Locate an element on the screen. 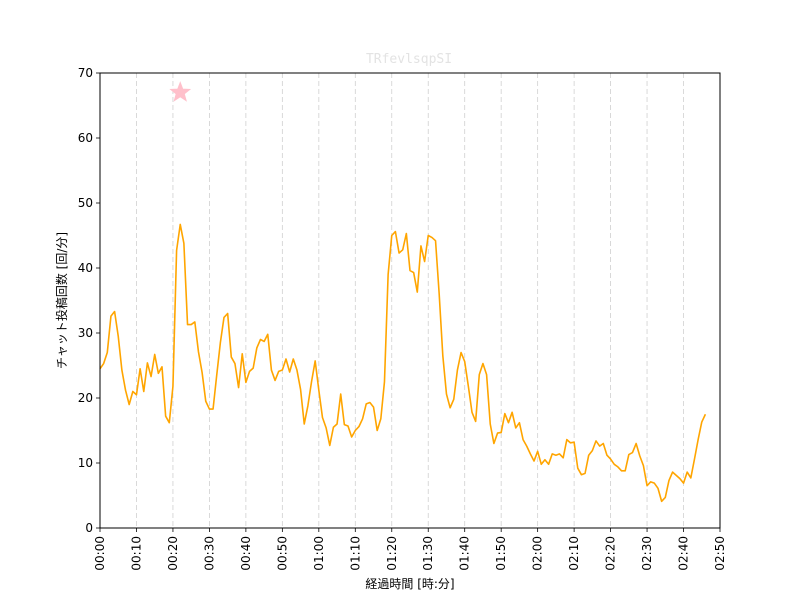 This screenshot has width=800, height=600. y-tick-label: 10 is located at coordinates (85, 463).